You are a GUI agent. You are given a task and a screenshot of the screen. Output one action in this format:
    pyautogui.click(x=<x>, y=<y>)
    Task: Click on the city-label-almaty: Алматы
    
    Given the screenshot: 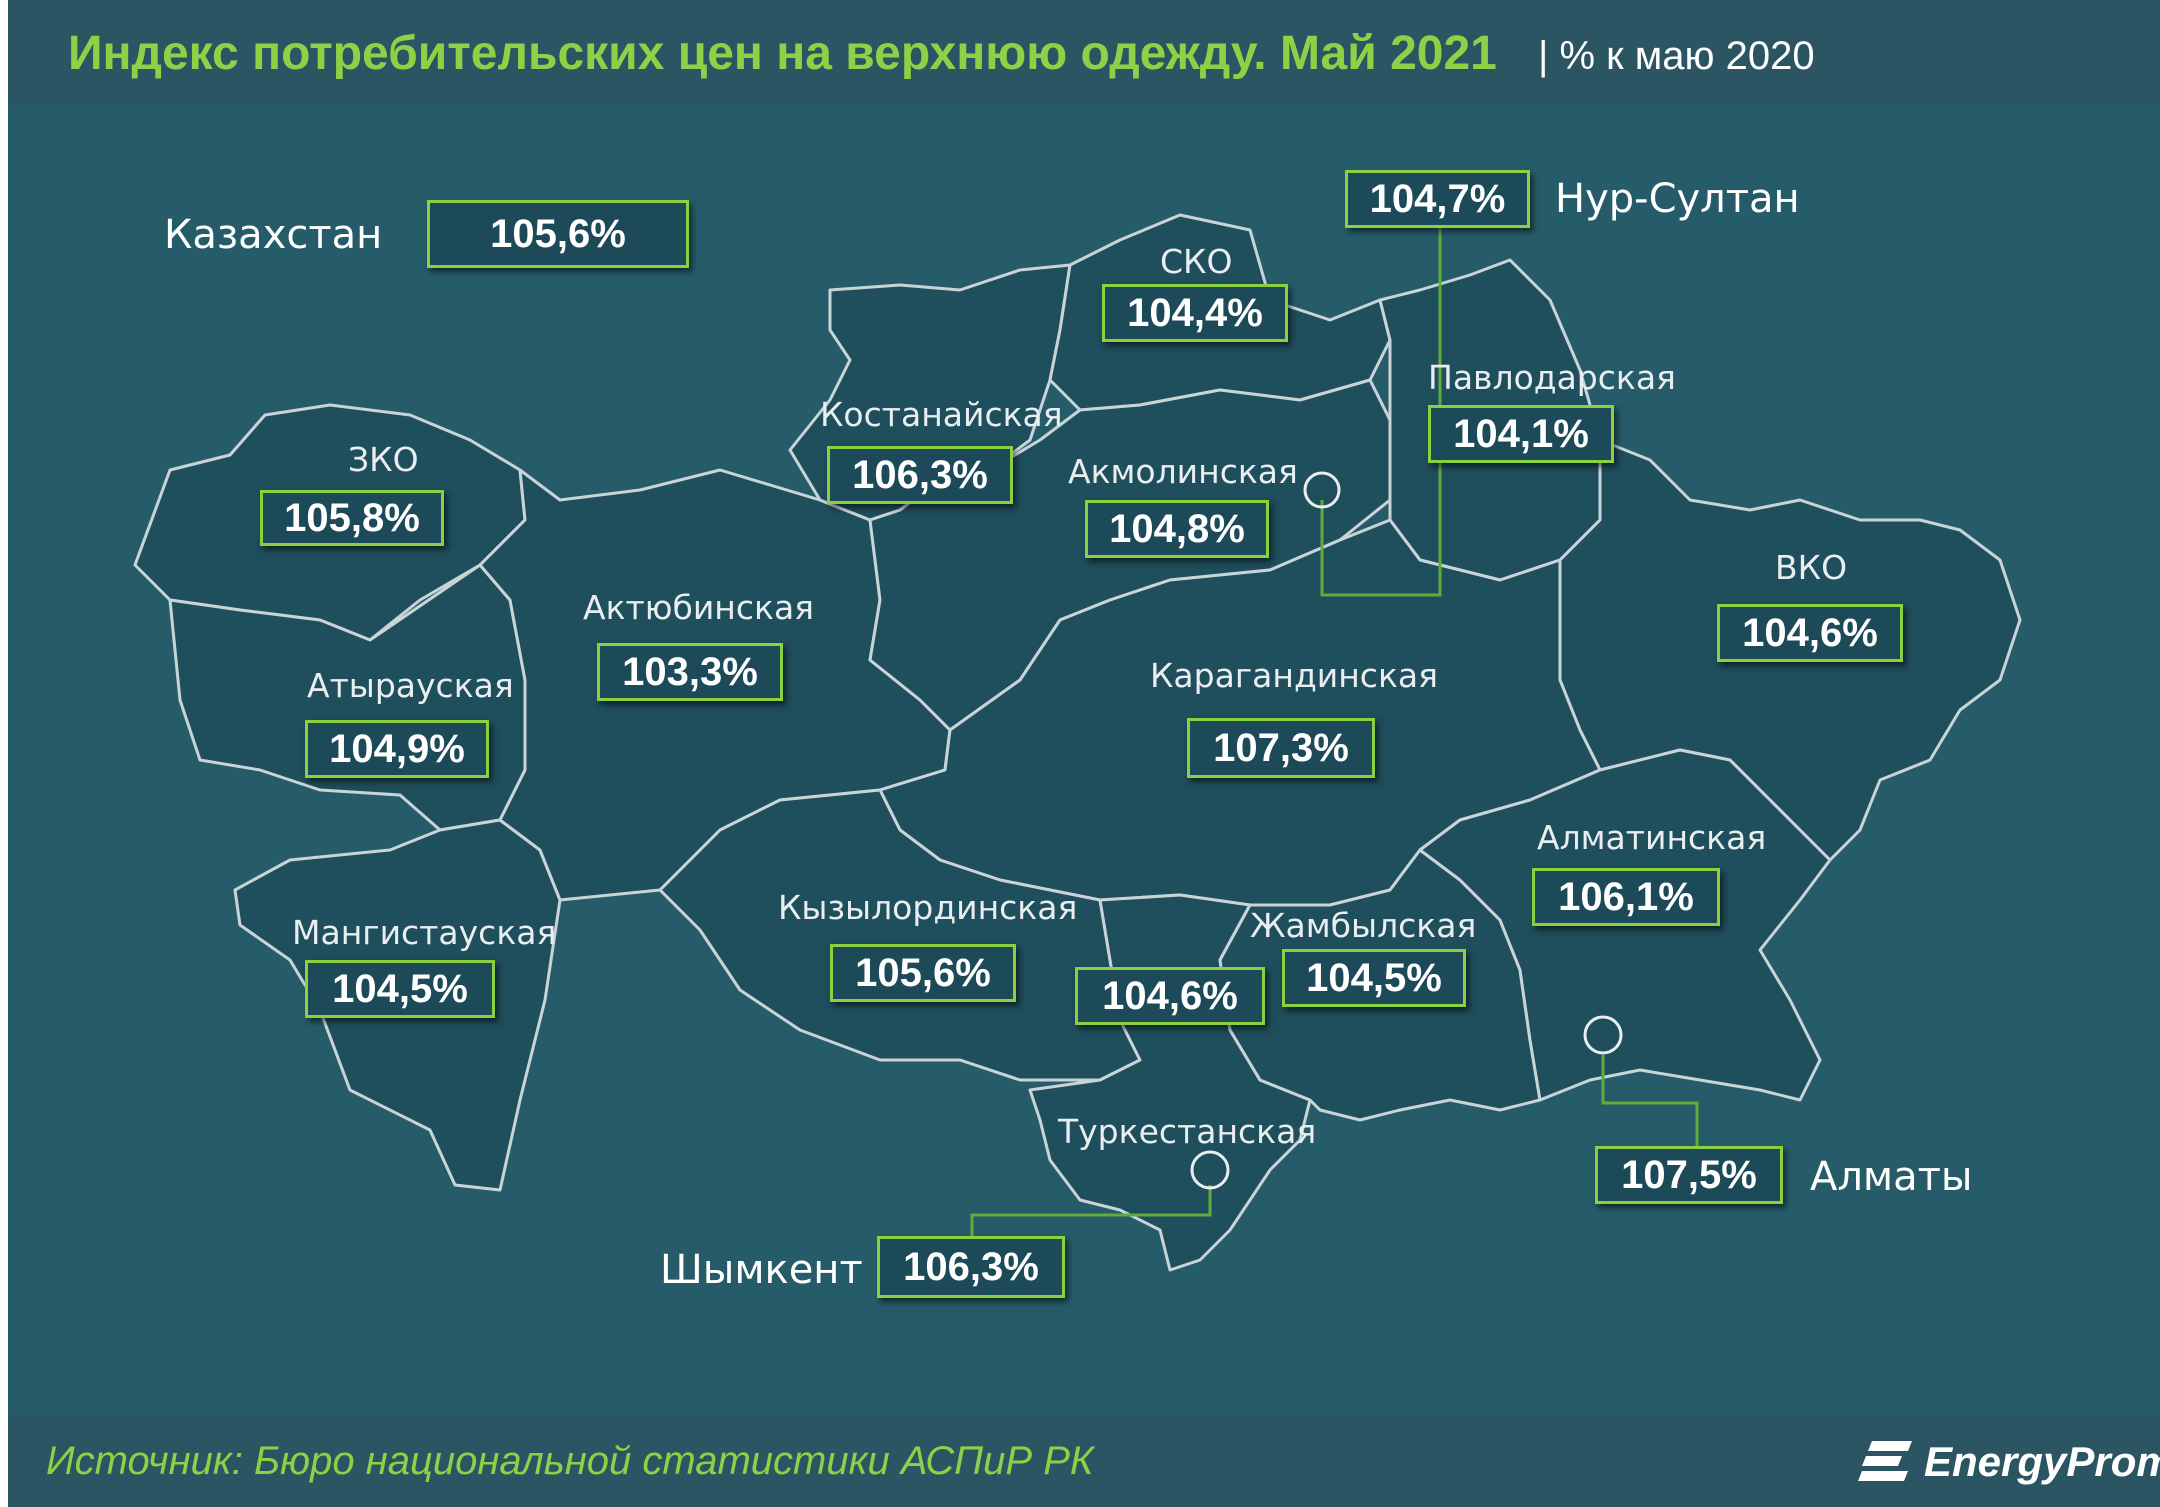 What is the action you would take?
    pyautogui.click(x=1891, y=1177)
    